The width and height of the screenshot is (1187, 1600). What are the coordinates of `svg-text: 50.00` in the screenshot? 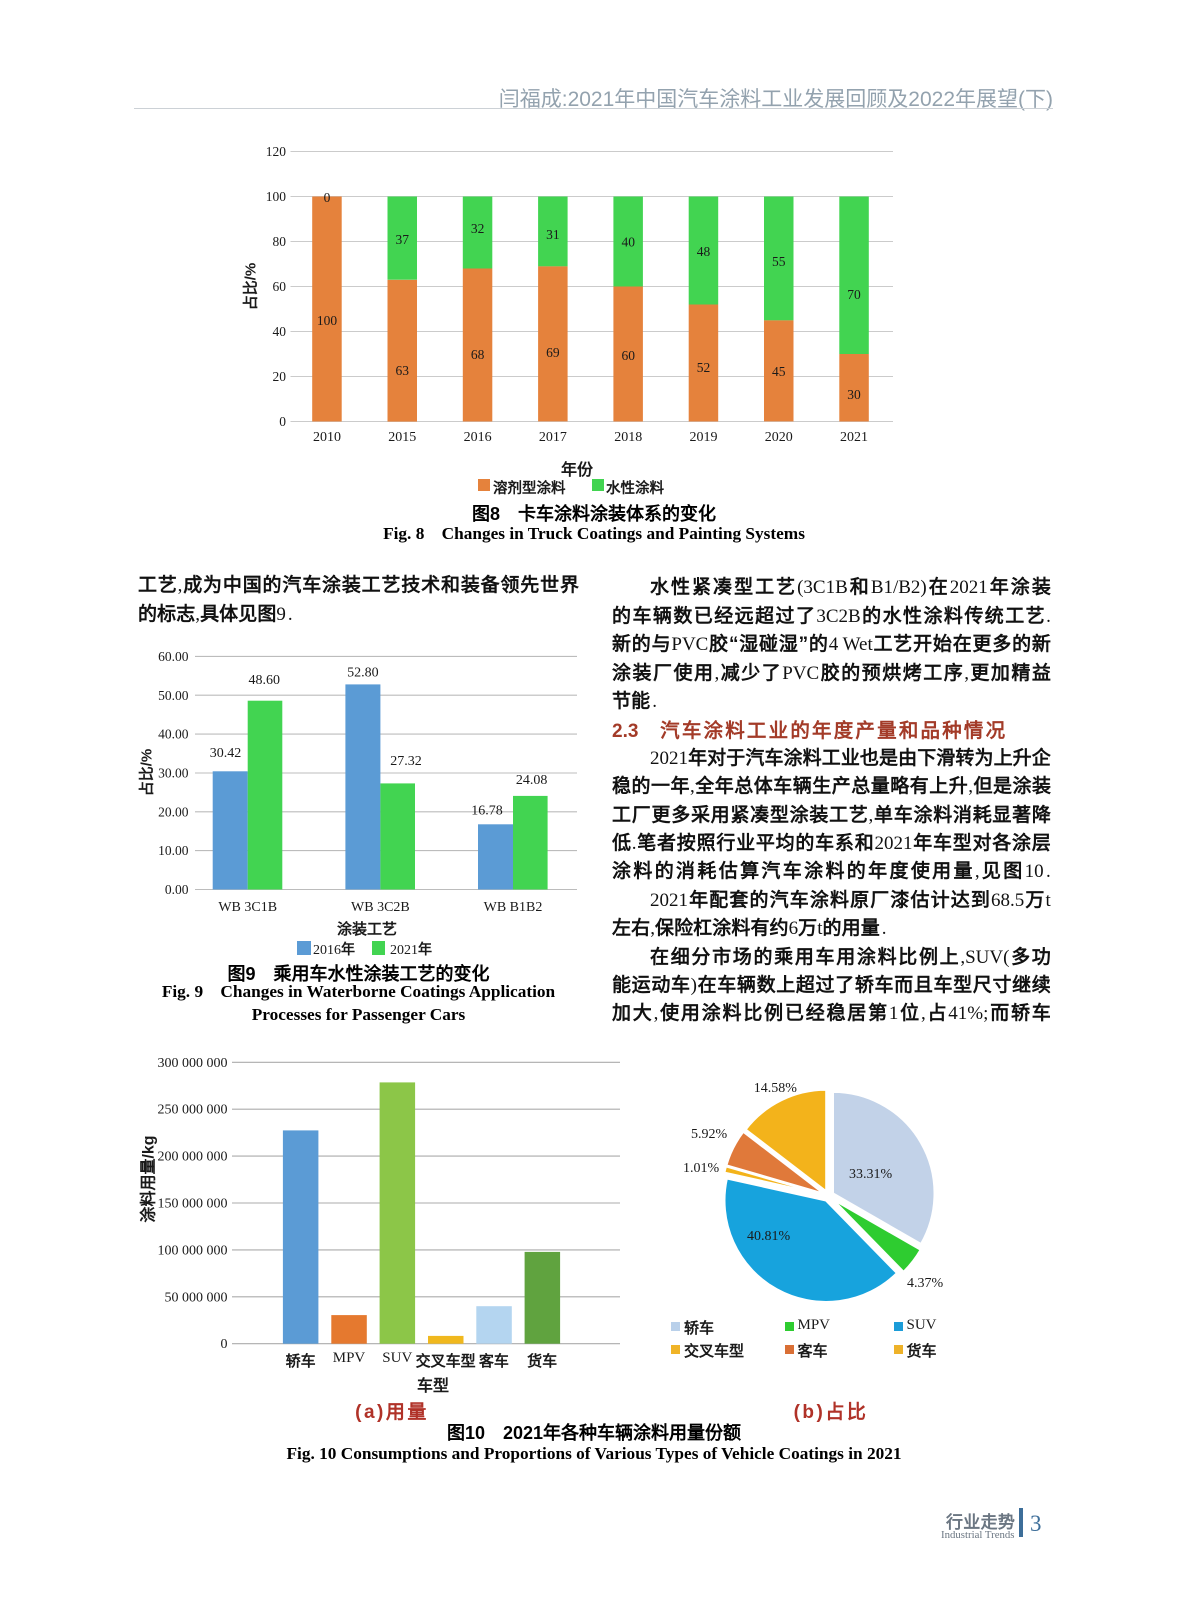 It's located at (173, 695).